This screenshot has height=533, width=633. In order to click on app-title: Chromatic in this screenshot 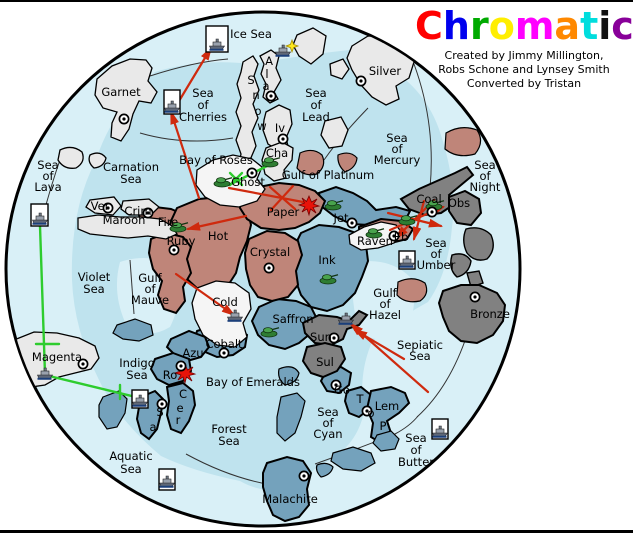, I will do `click(524, 26)`.